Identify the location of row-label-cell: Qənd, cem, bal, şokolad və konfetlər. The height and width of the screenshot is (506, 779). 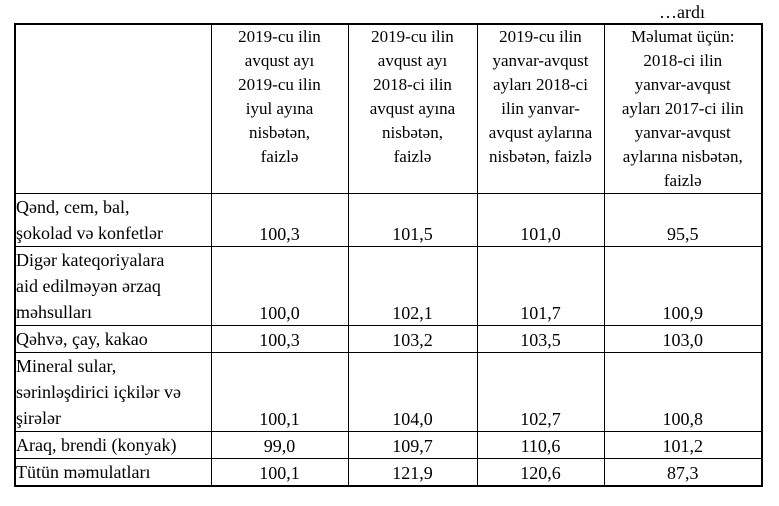
(113, 220).